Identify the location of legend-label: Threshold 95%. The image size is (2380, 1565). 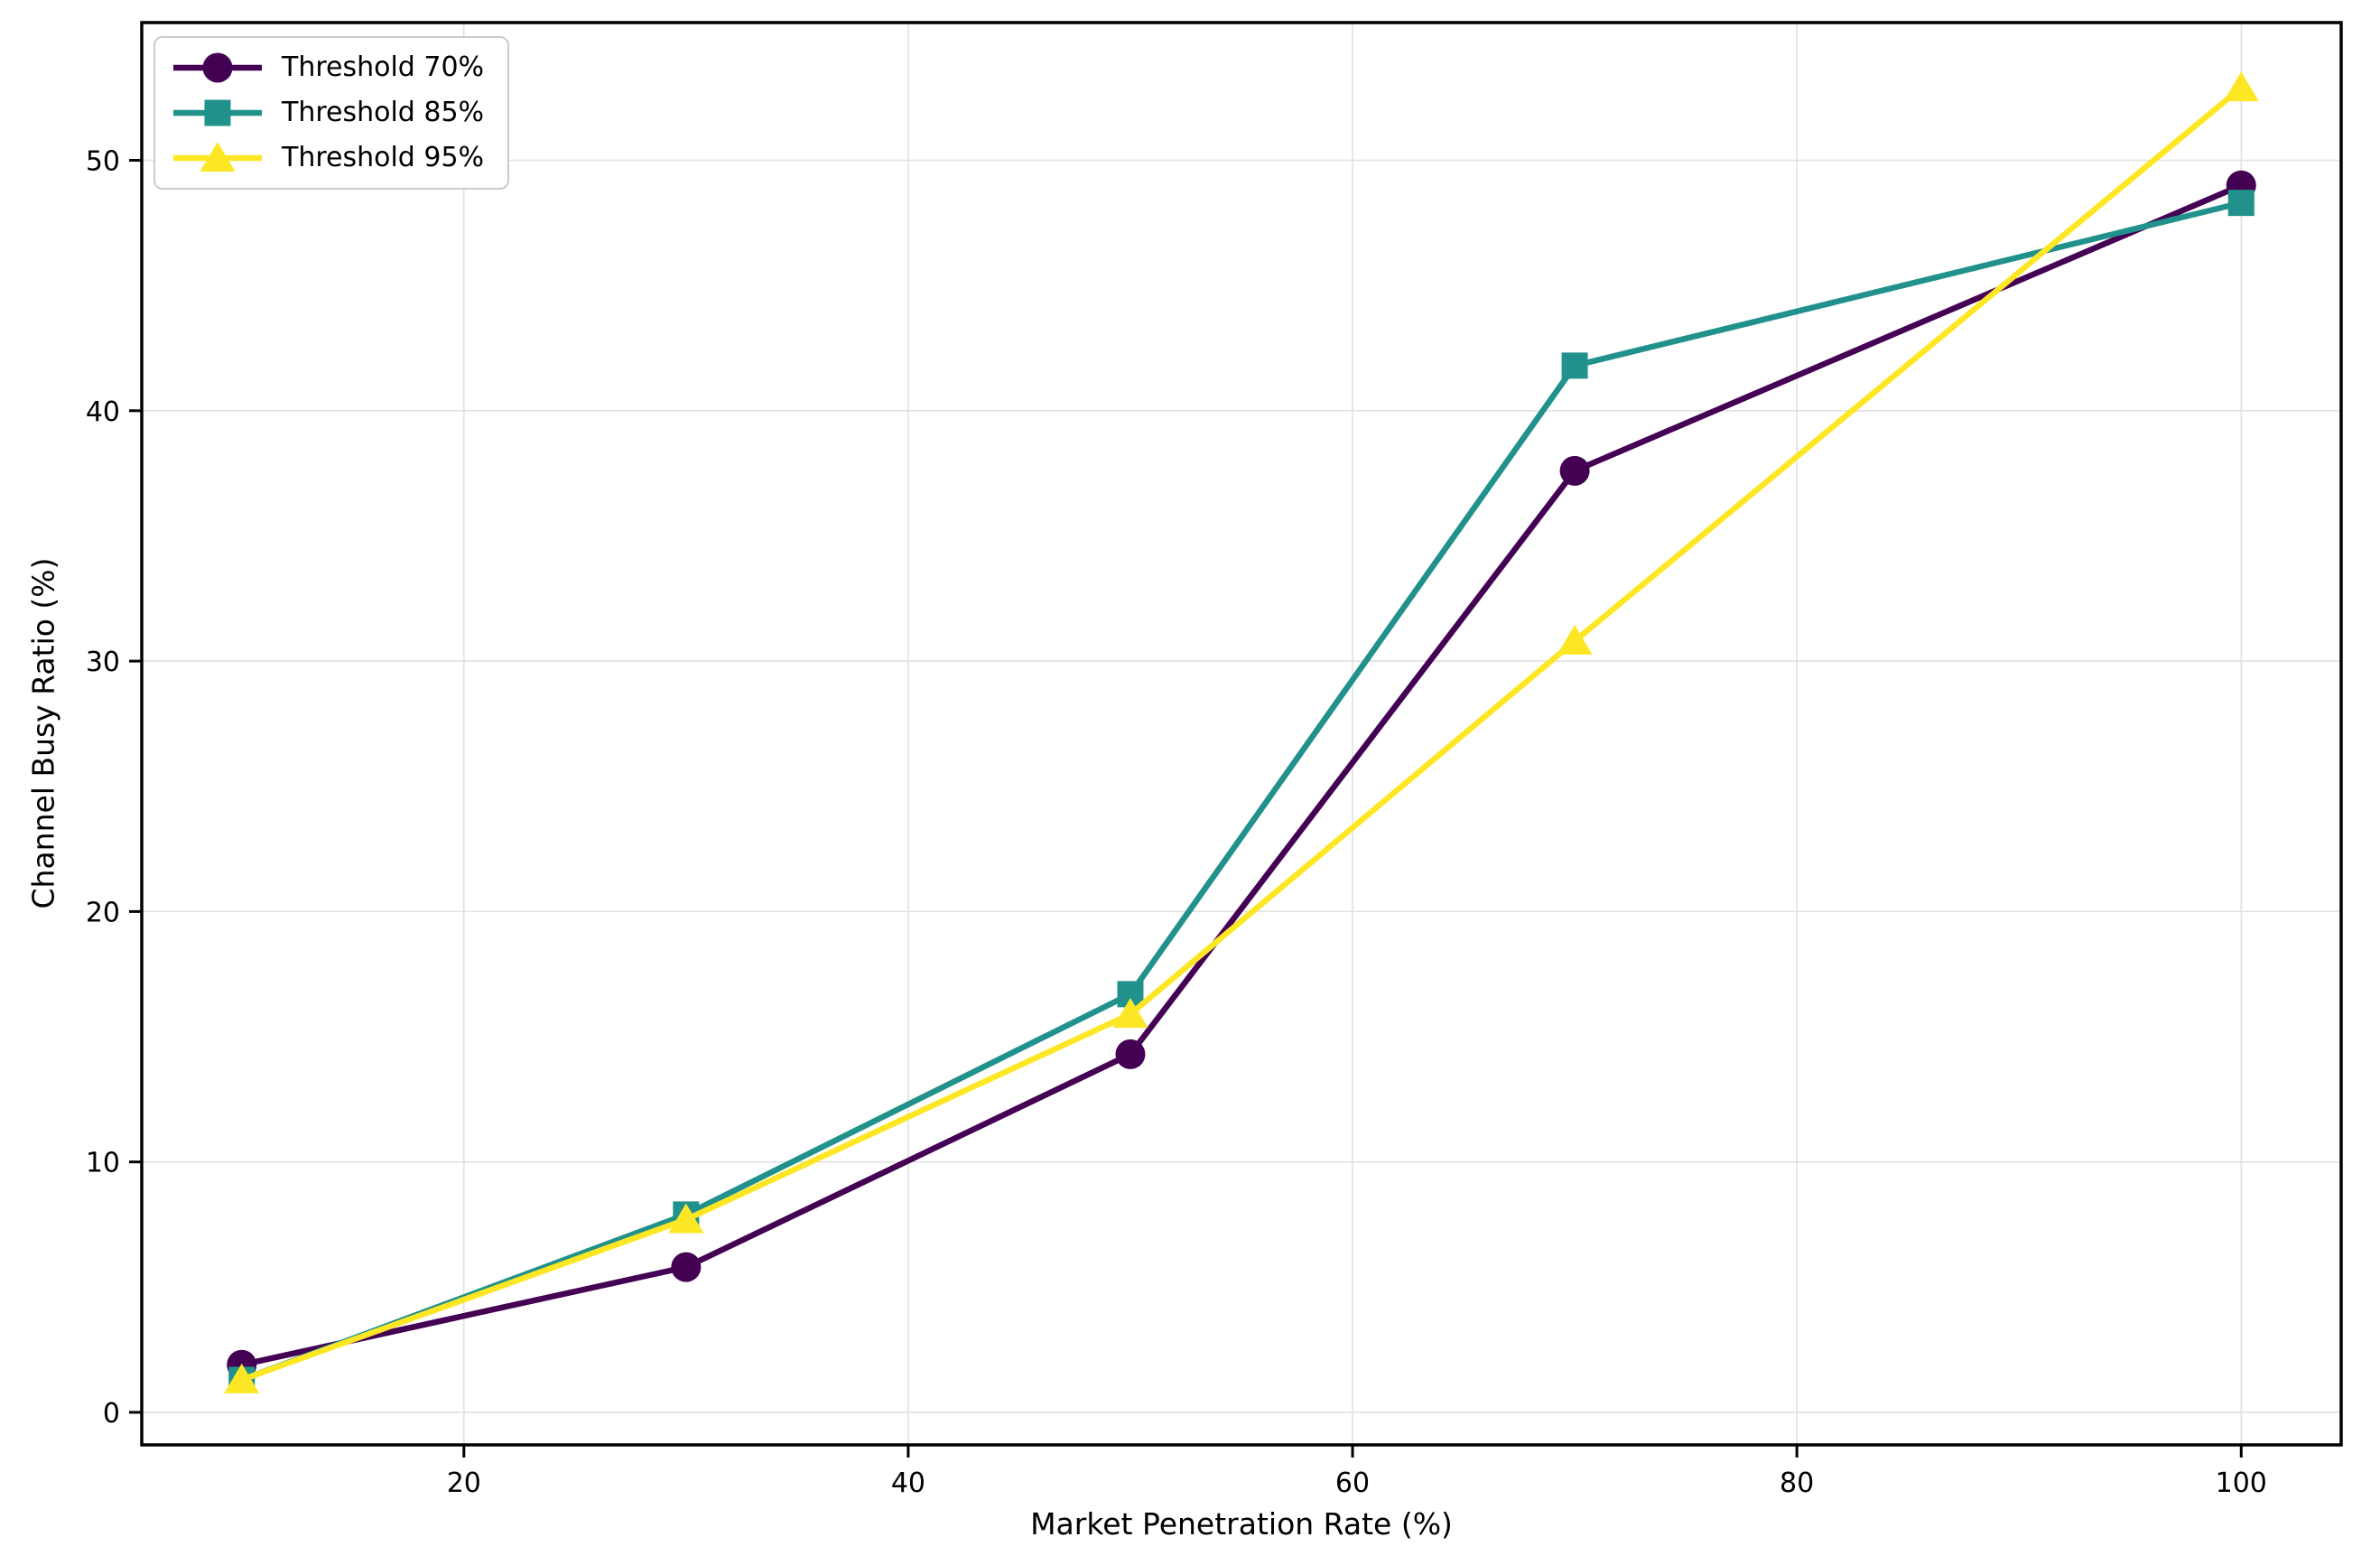
(383, 157).